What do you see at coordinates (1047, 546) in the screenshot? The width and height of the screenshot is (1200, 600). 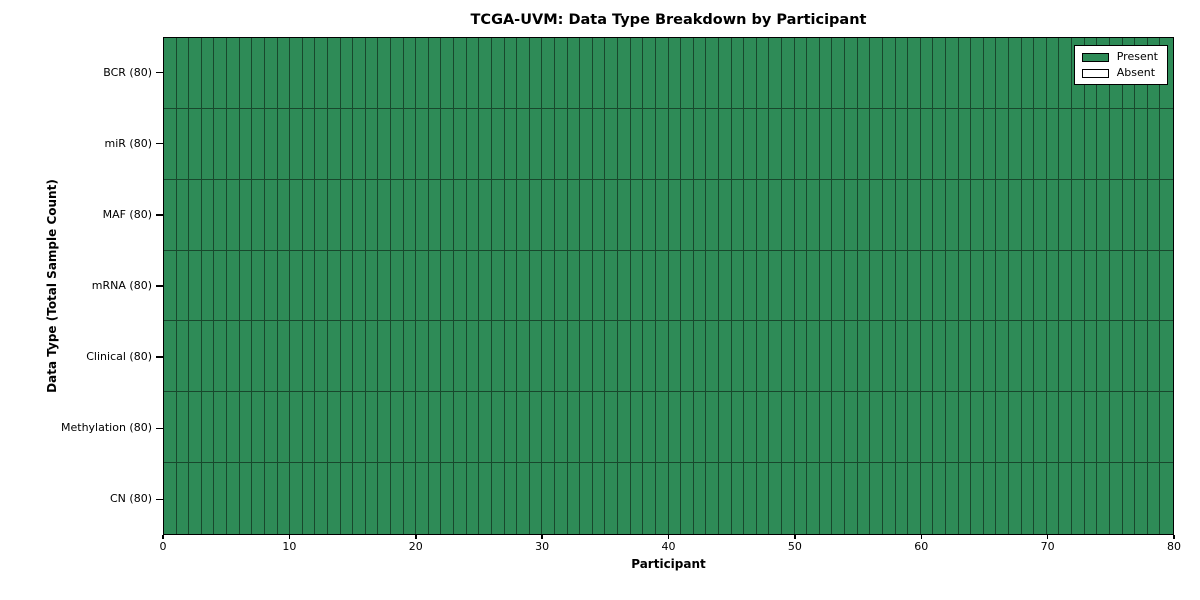 I see `x-tick-label: 70` at bounding box center [1047, 546].